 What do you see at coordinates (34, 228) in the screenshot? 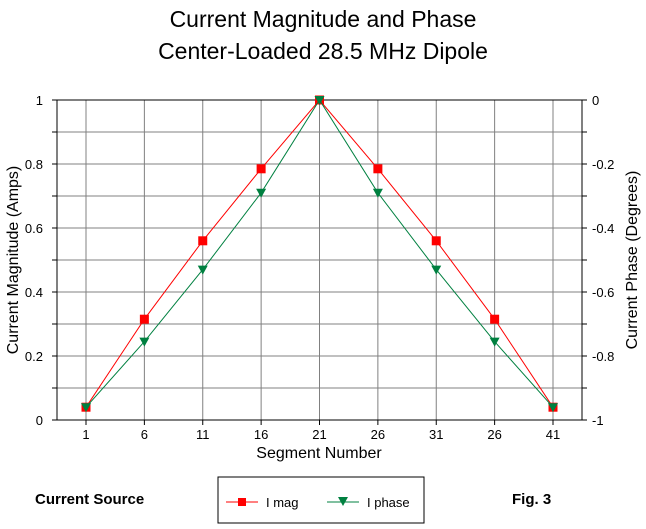
I see `y-left-tick-label: 0.6` at bounding box center [34, 228].